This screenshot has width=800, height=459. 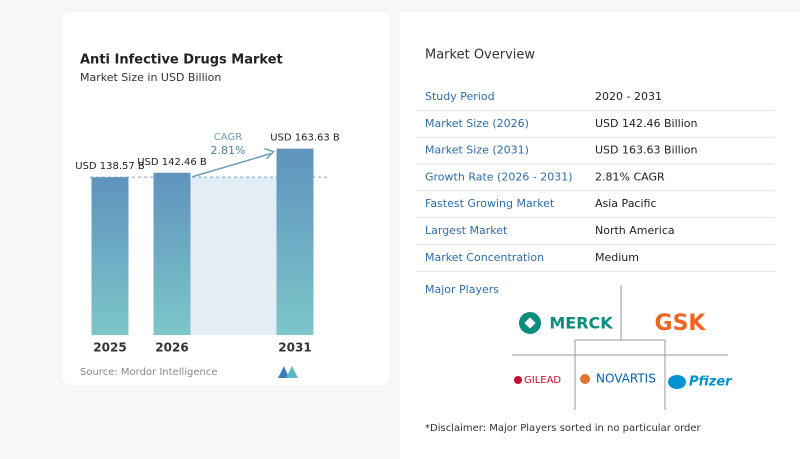 What do you see at coordinates (635, 230) in the screenshot?
I see `row-value: North America` at bounding box center [635, 230].